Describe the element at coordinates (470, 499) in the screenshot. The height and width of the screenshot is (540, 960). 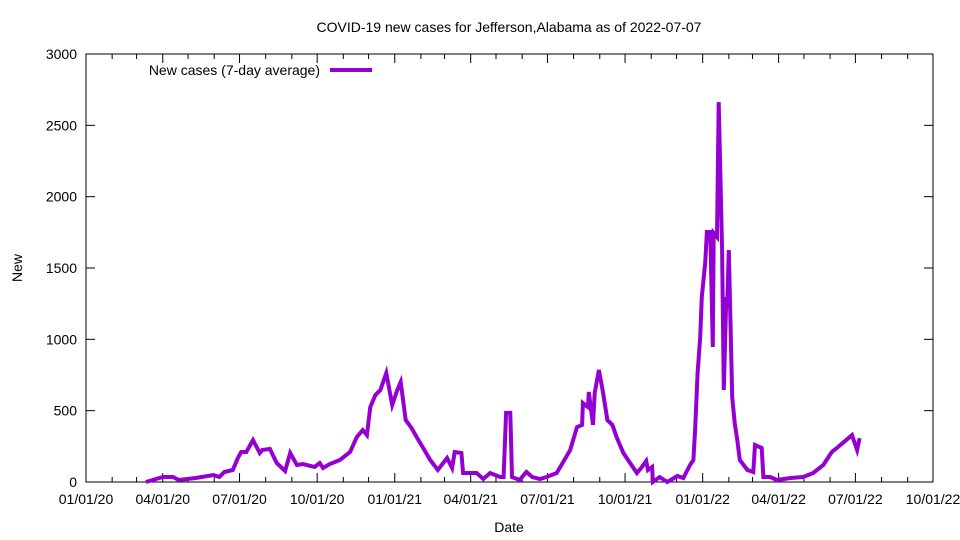
I see `x-tick-label: 04/01/21` at that location.